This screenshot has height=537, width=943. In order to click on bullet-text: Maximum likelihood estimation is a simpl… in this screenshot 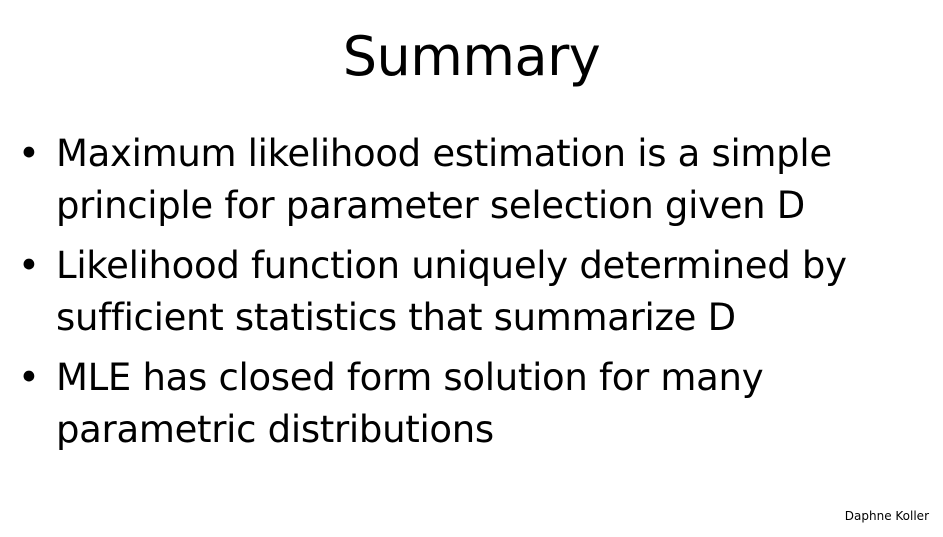, I will do `click(444, 179)`.